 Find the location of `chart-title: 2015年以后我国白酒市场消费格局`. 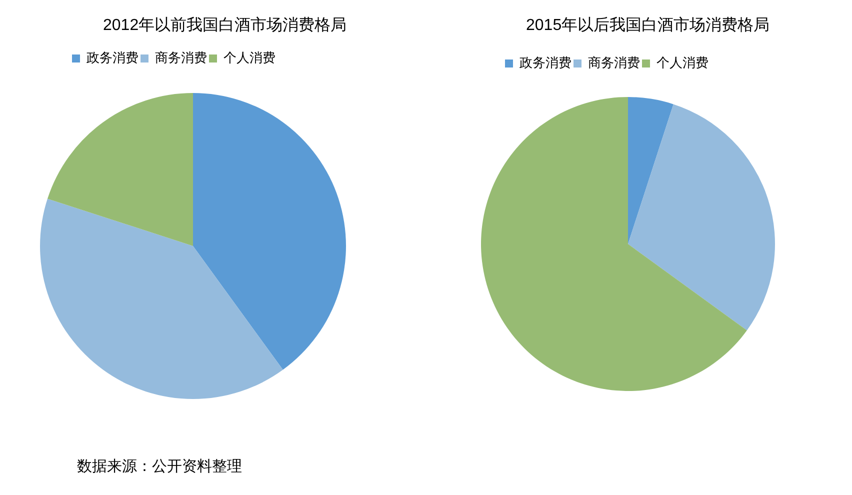

chart-title: 2015年以后我国白酒市场消费格局 is located at coordinates (648, 26).